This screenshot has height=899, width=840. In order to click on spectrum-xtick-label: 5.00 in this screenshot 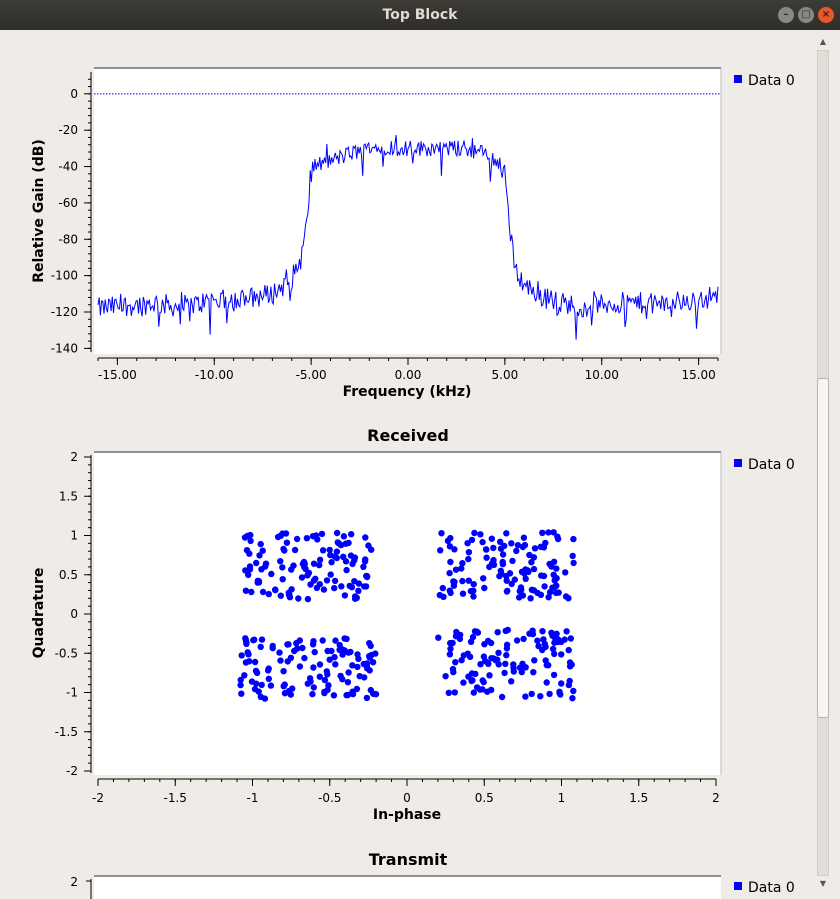, I will do `click(505, 375)`.